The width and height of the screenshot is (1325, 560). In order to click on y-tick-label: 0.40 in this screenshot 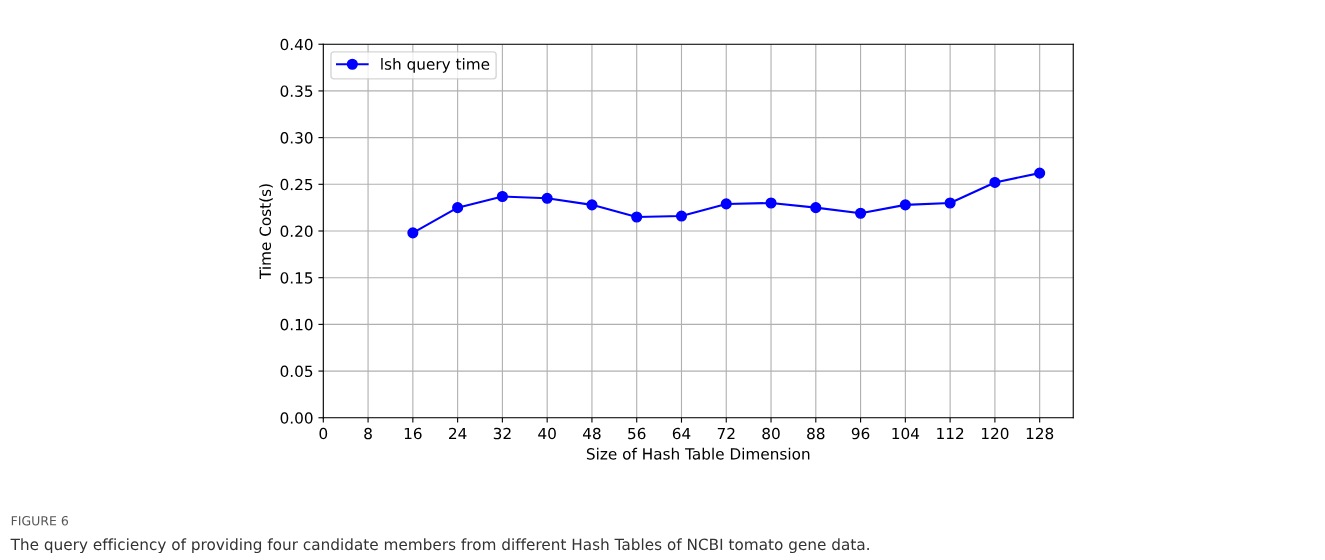, I will do `click(296, 44)`.